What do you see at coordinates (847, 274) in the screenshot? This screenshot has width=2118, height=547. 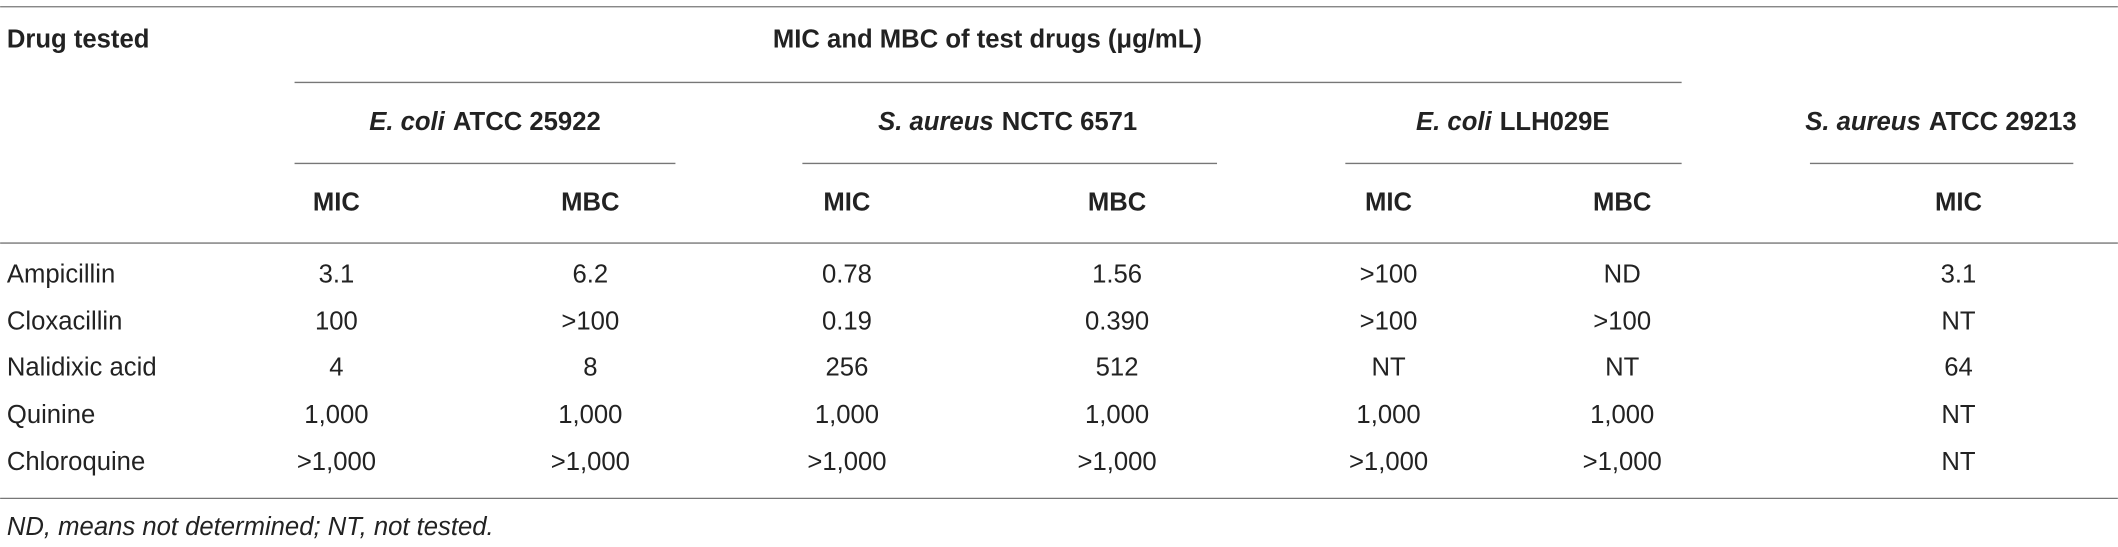 I see `cell: 0.78` at bounding box center [847, 274].